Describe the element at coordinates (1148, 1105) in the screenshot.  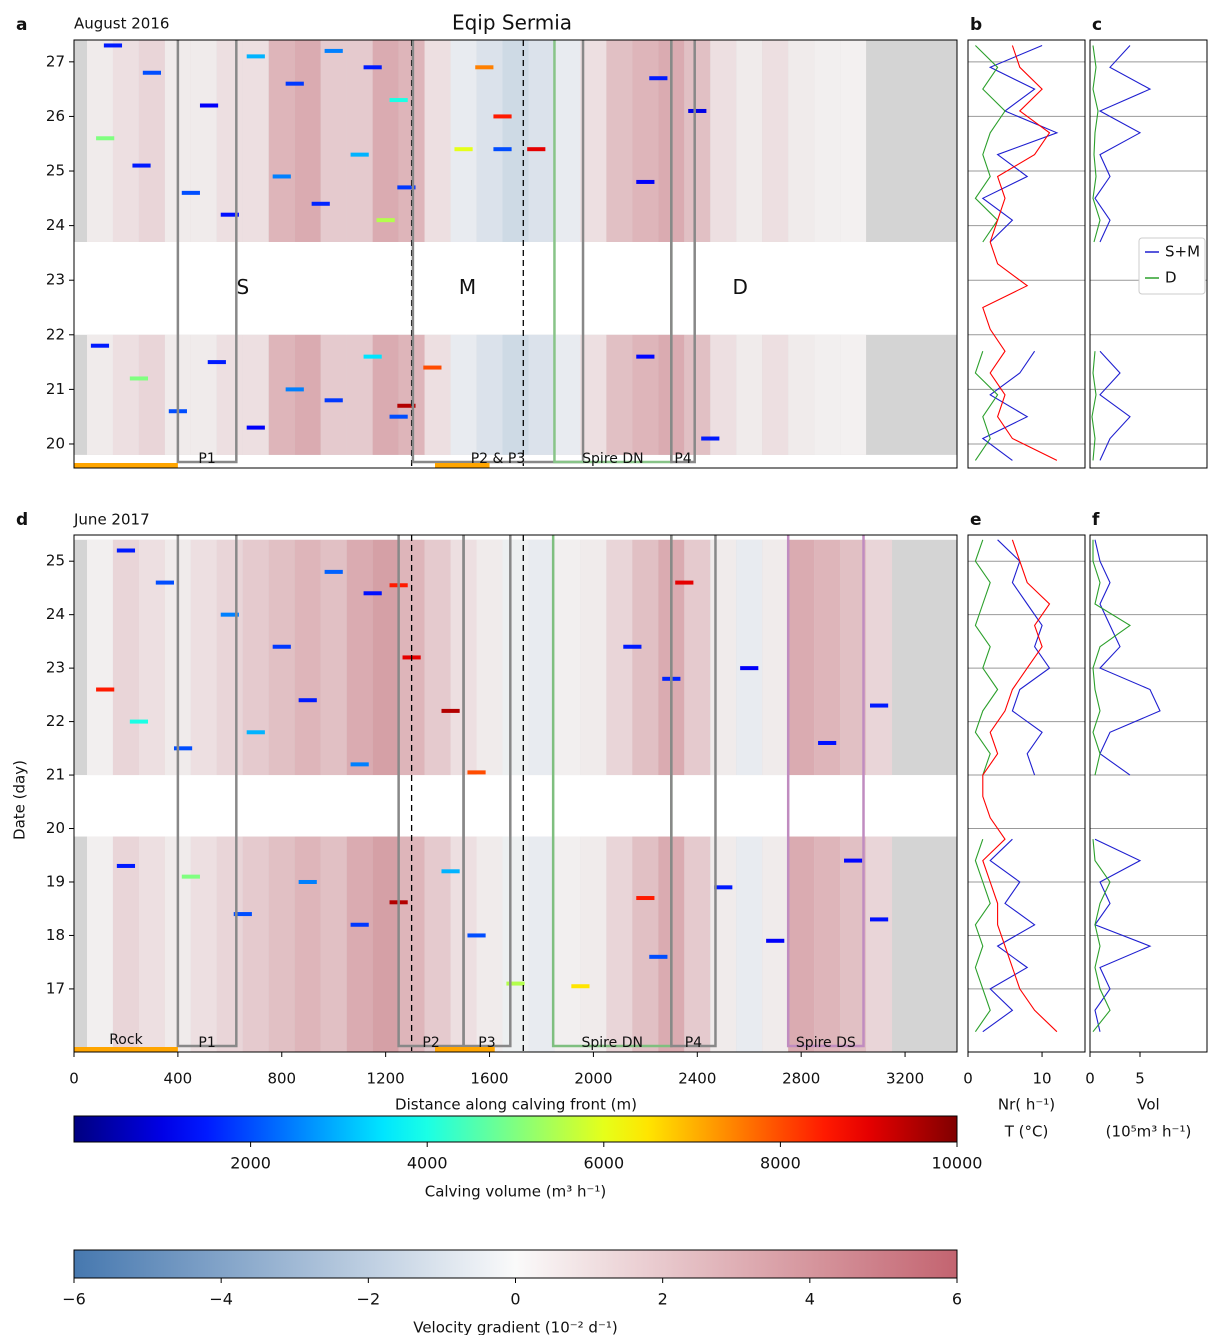
I see `x-axis-label: Vol` at that location.